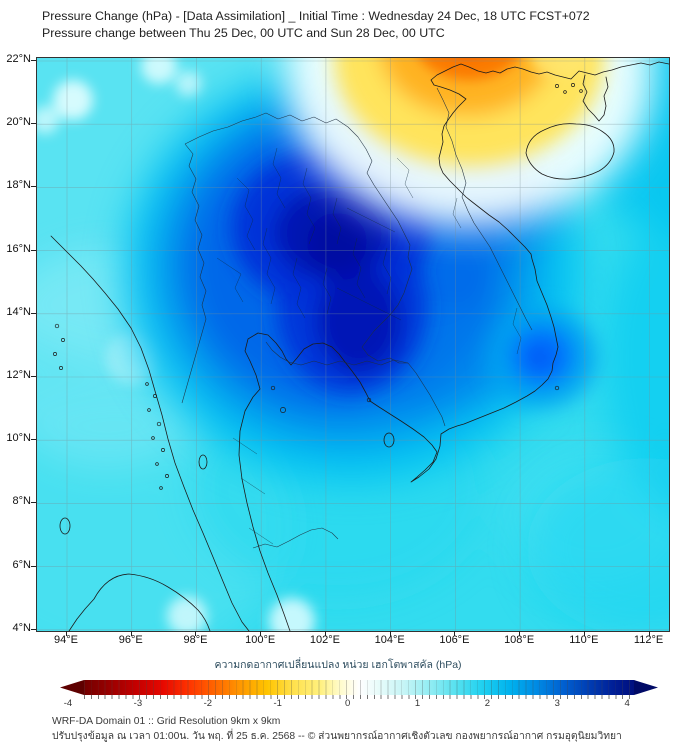 This screenshot has width=676, height=756. What do you see at coordinates (454, 640) in the screenshot?
I see `lon-label: 106°E` at bounding box center [454, 640].